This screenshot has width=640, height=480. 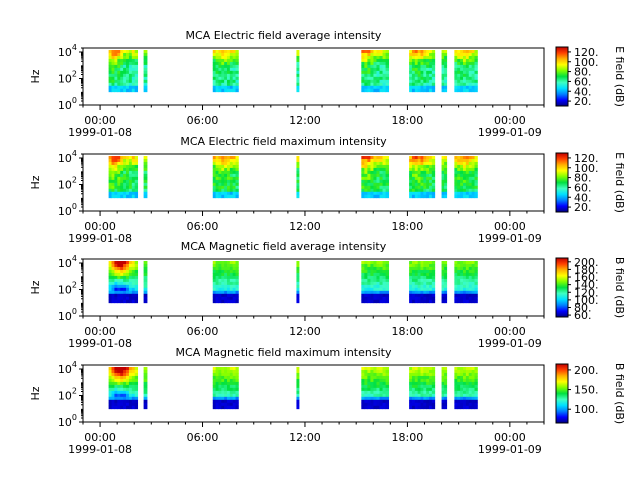 What do you see at coordinates (583, 187) in the screenshot?
I see `colorbar-tick-label: 60.` at bounding box center [583, 187].